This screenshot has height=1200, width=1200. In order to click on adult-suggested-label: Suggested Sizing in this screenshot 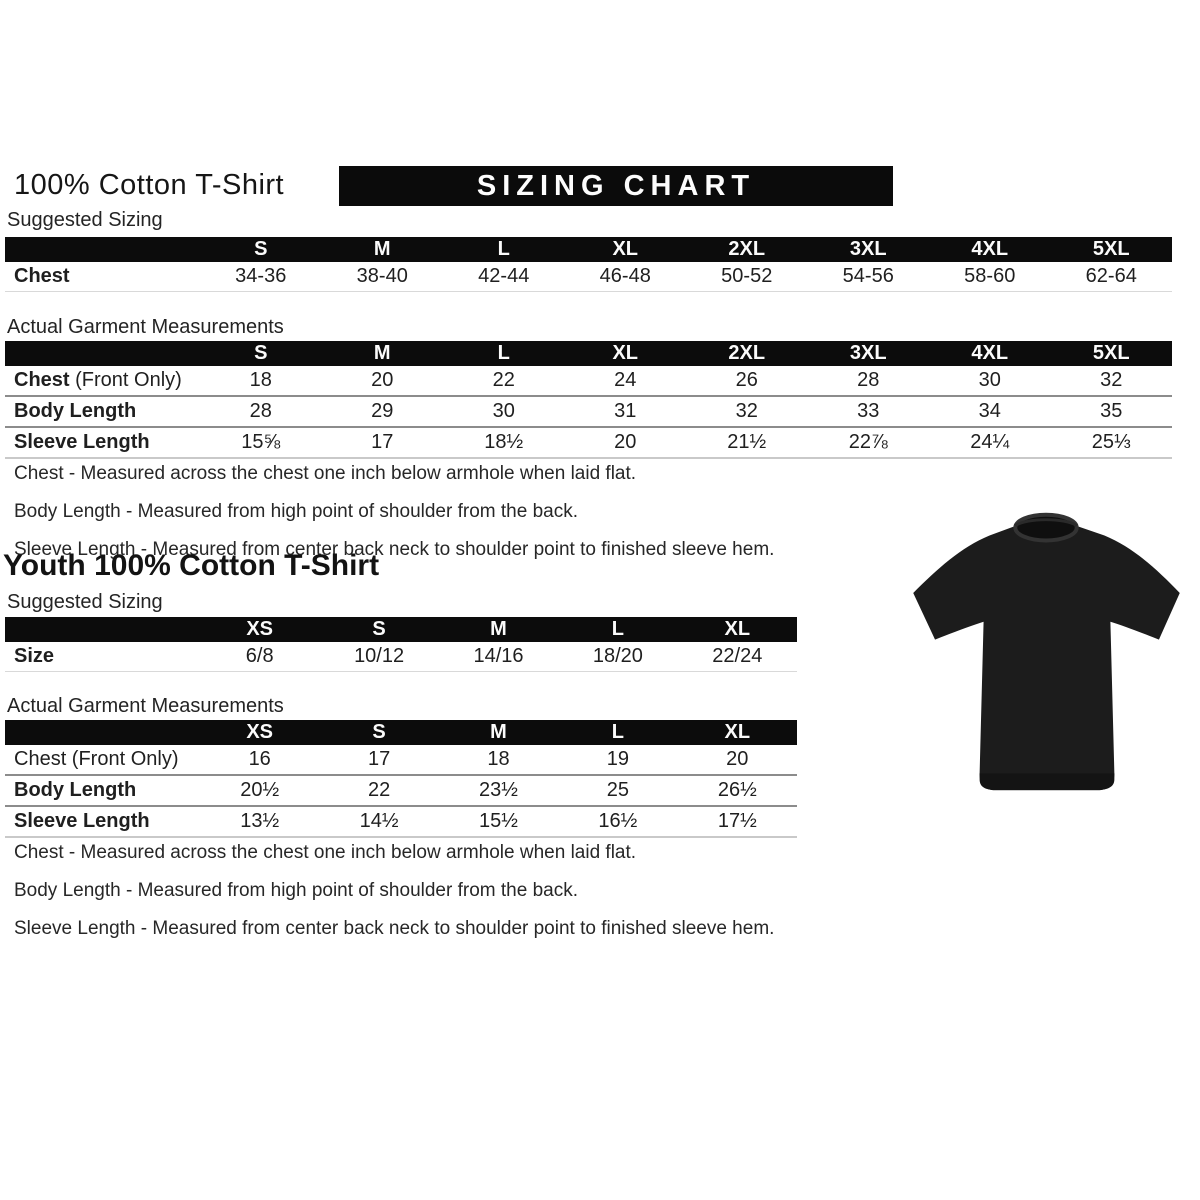, I will do `click(85, 220)`.